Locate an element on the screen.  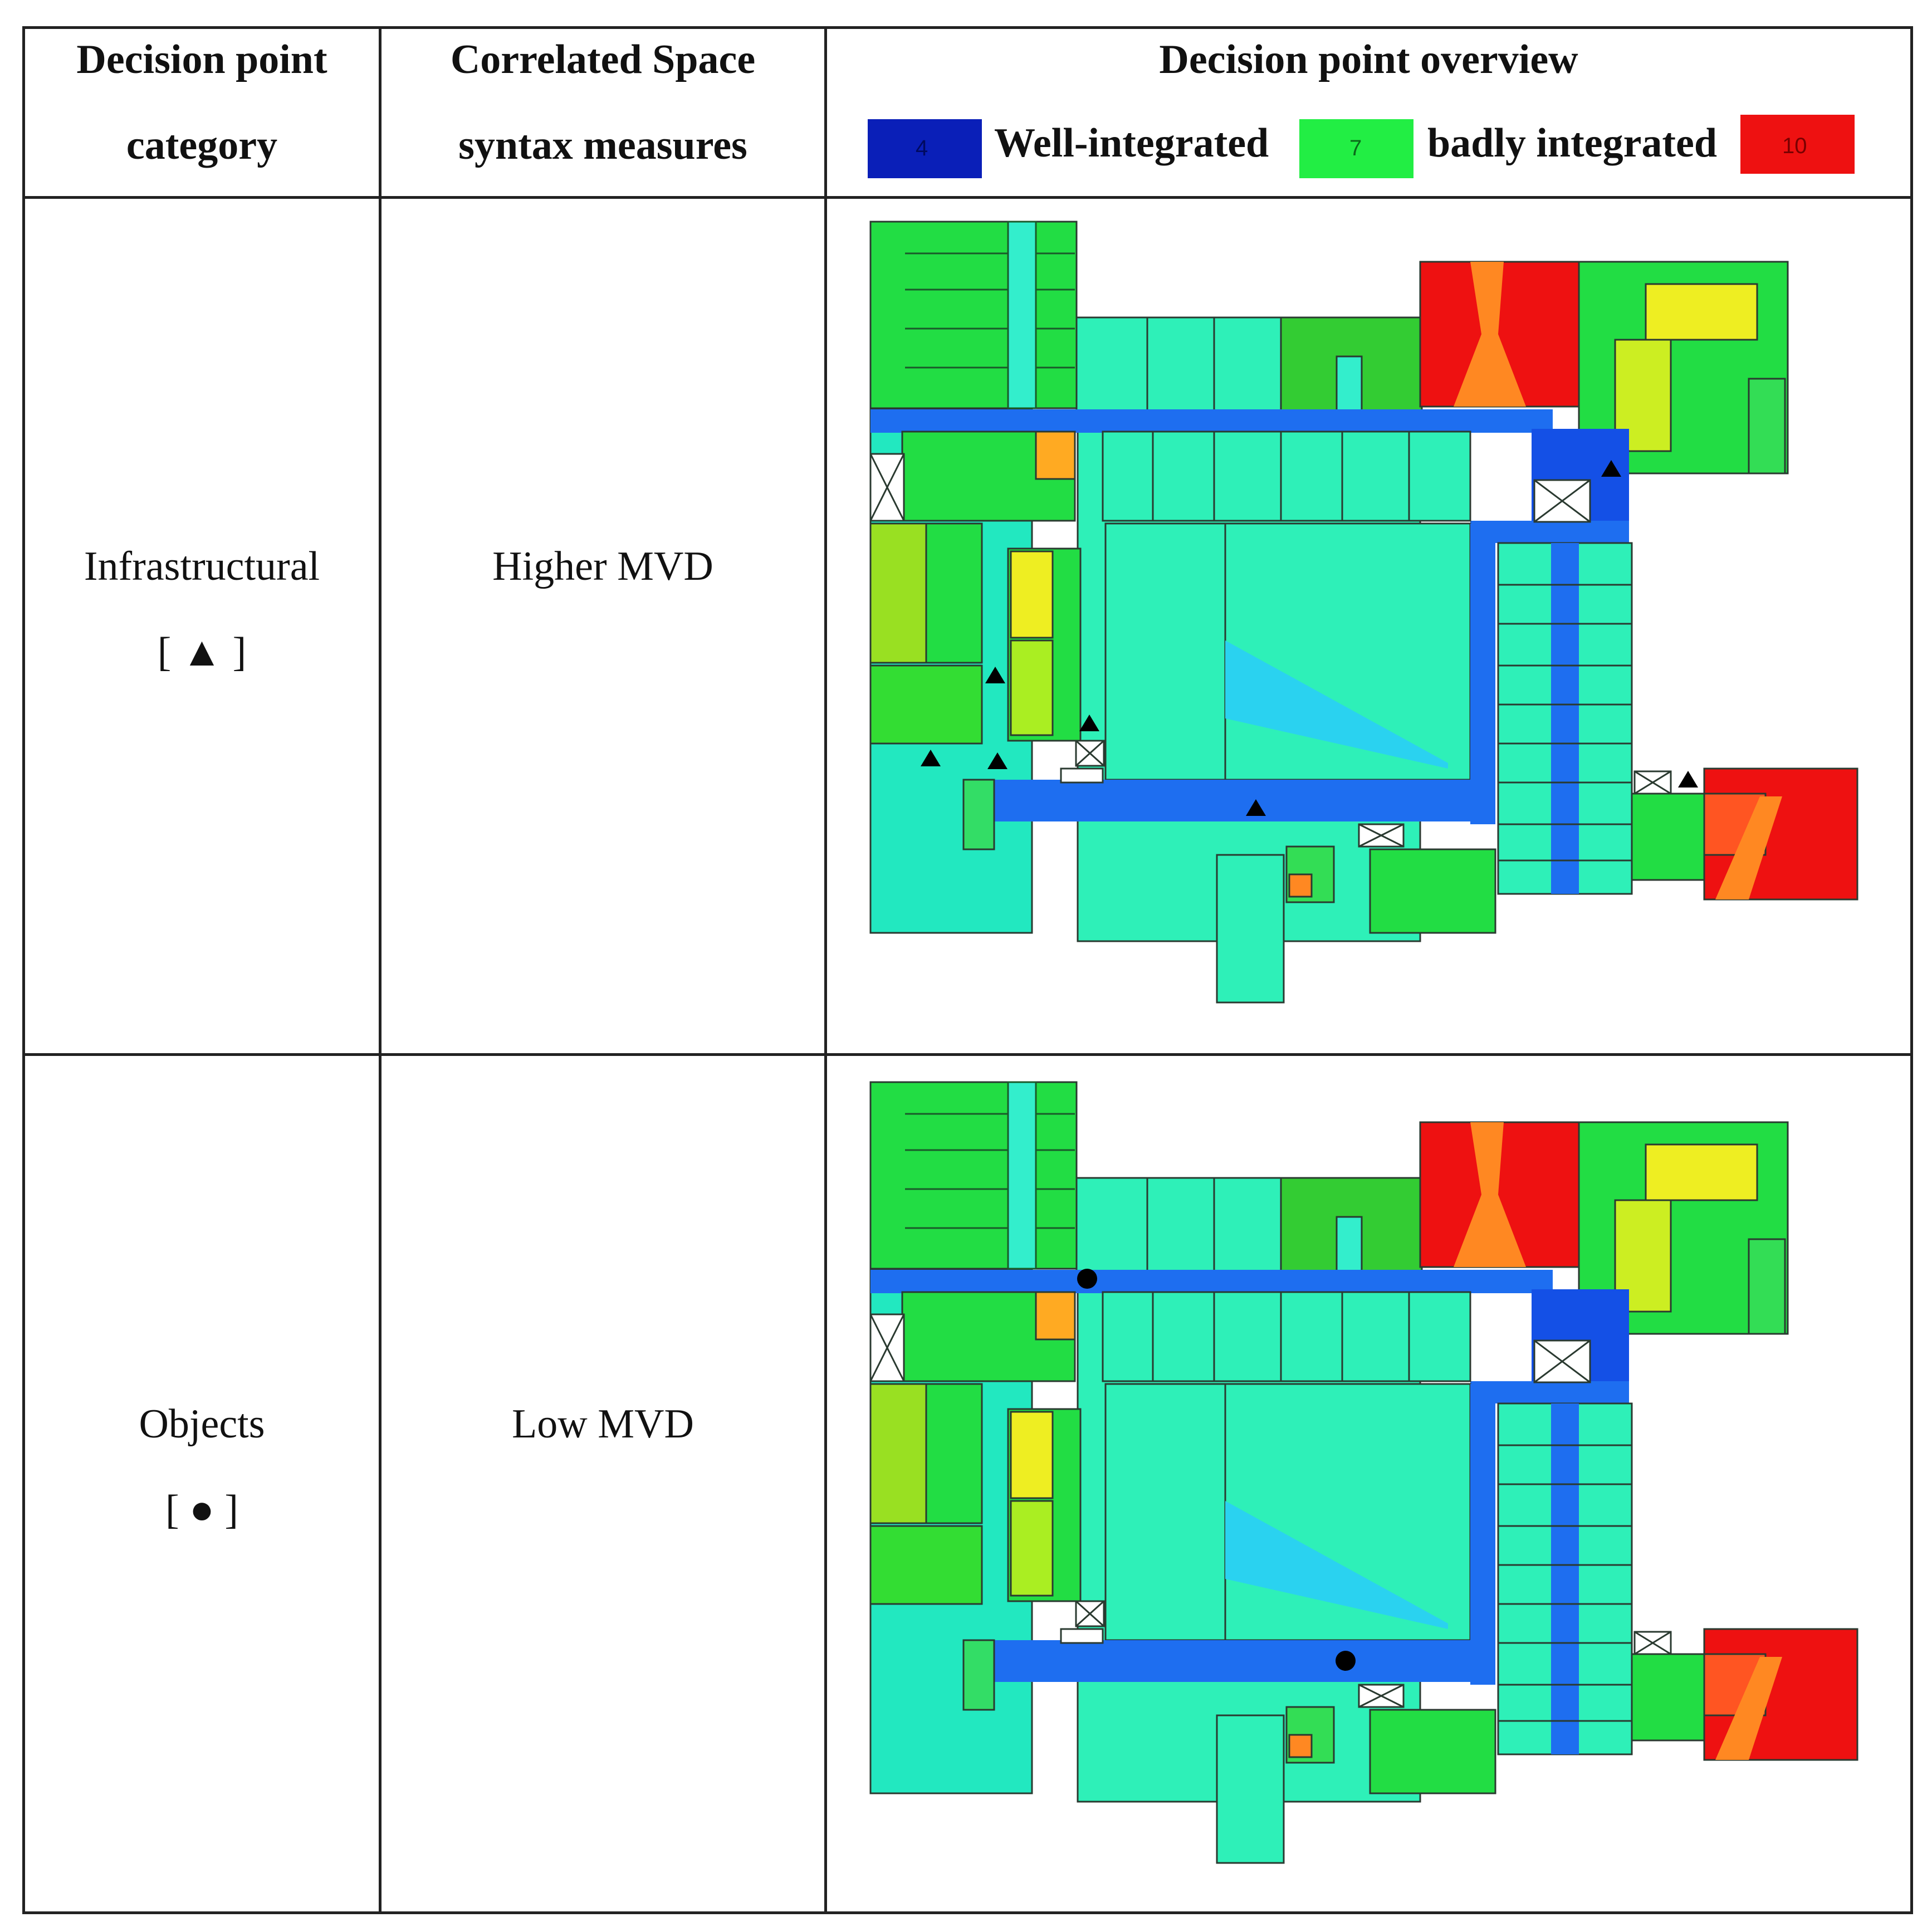
row-objects-category: Objects is located at coordinates (202, 1424).